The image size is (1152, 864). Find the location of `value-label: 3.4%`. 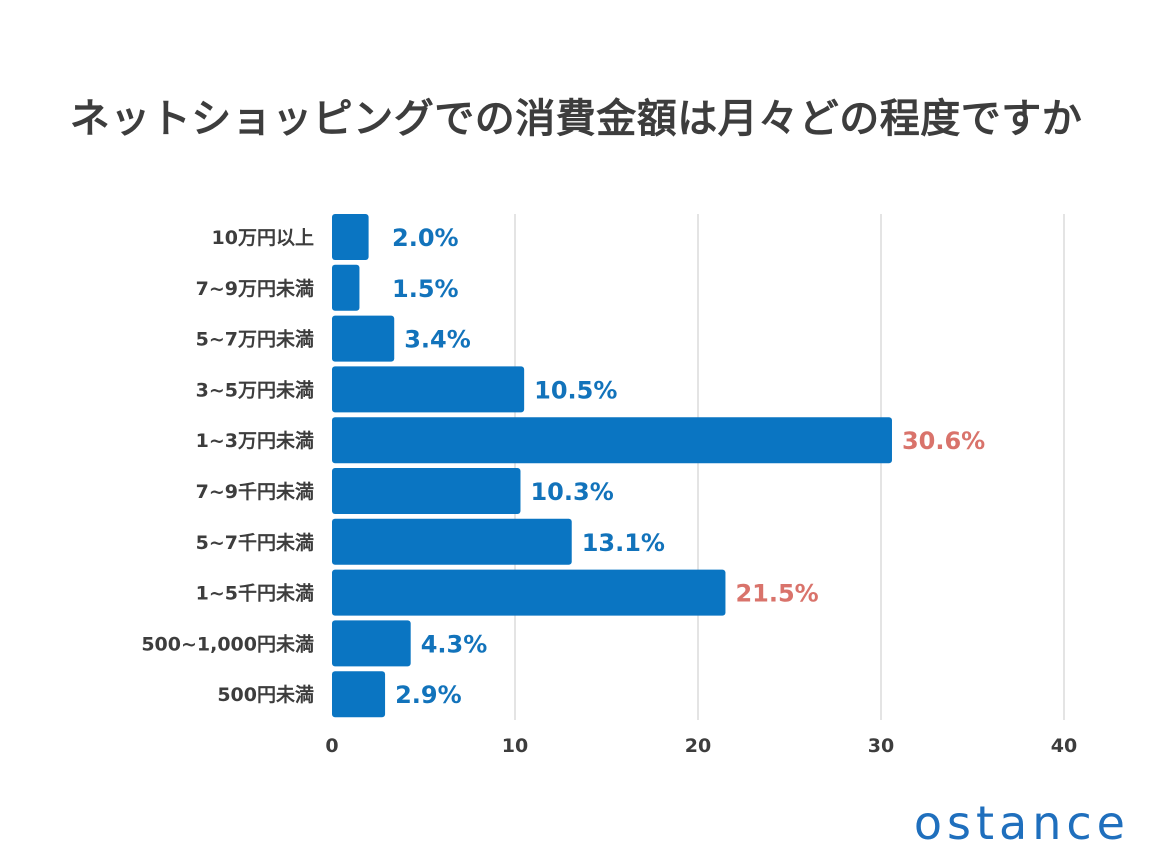

value-label: 3.4% is located at coordinates (437, 340).